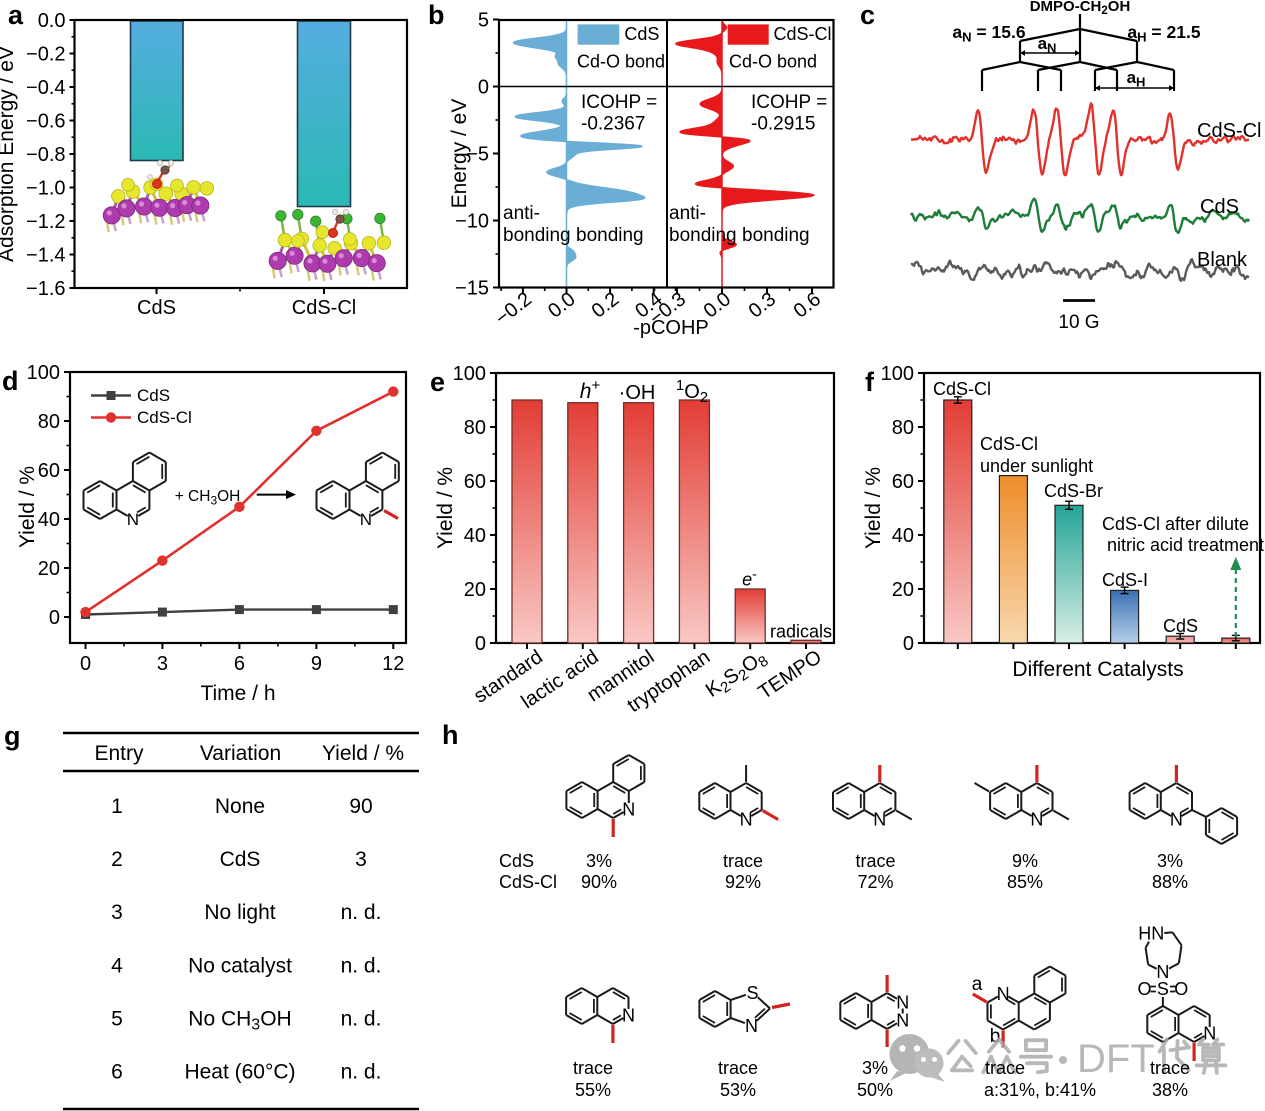  What do you see at coordinates (1036, 466) in the screenshot?
I see `svg-text: under sunlight` at bounding box center [1036, 466].